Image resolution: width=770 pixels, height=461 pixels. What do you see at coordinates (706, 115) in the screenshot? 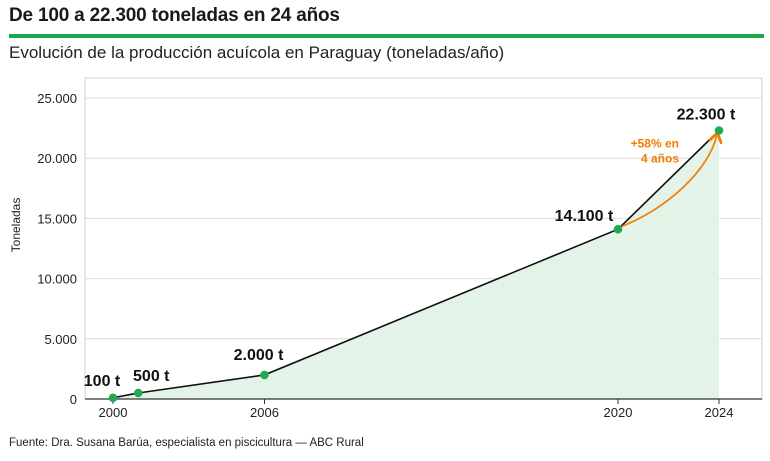
I see `data-label: 22.300 t` at bounding box center [706, 115].